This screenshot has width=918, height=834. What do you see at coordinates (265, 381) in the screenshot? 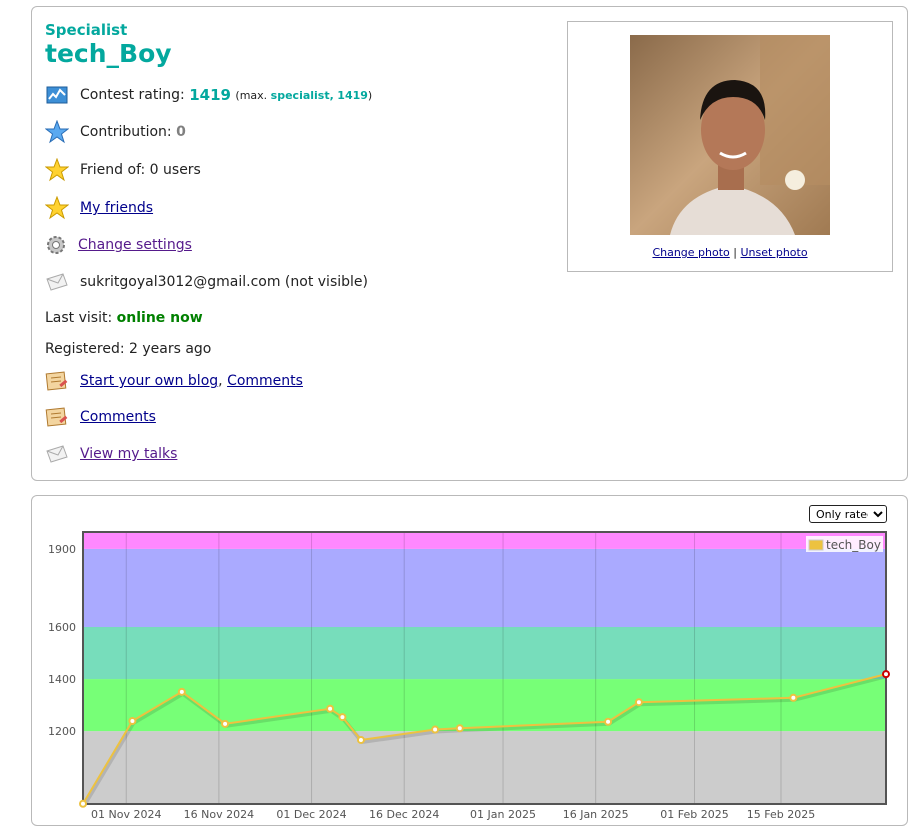
I see `blog-comments-link: Comments` at bounding box center [265, 381].